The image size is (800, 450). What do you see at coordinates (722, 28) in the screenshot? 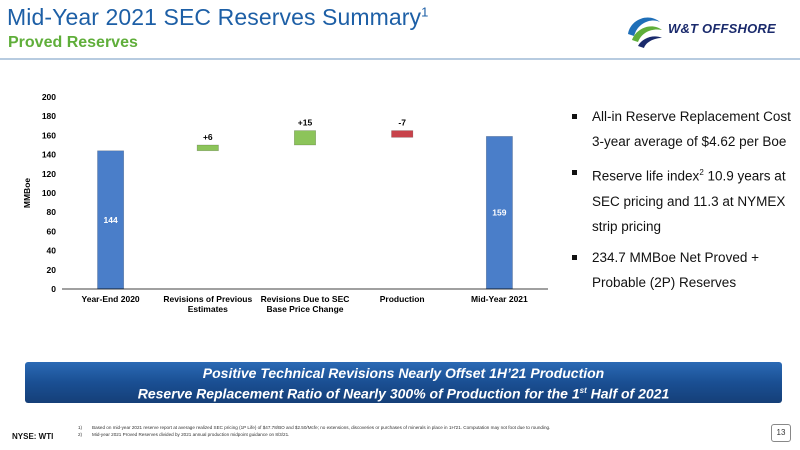
I see `company-logo-text: W&T OFFSHORE` at bounding box center [722, 28].